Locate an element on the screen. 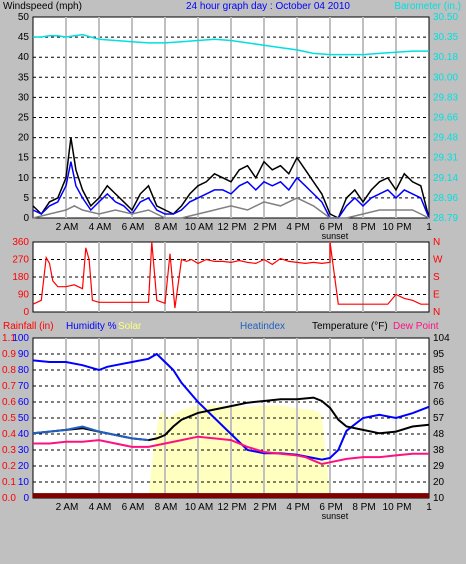 Image resolution: width=466 pixels, height=564 pixels. wind-line is located at coordinates (231, 178).